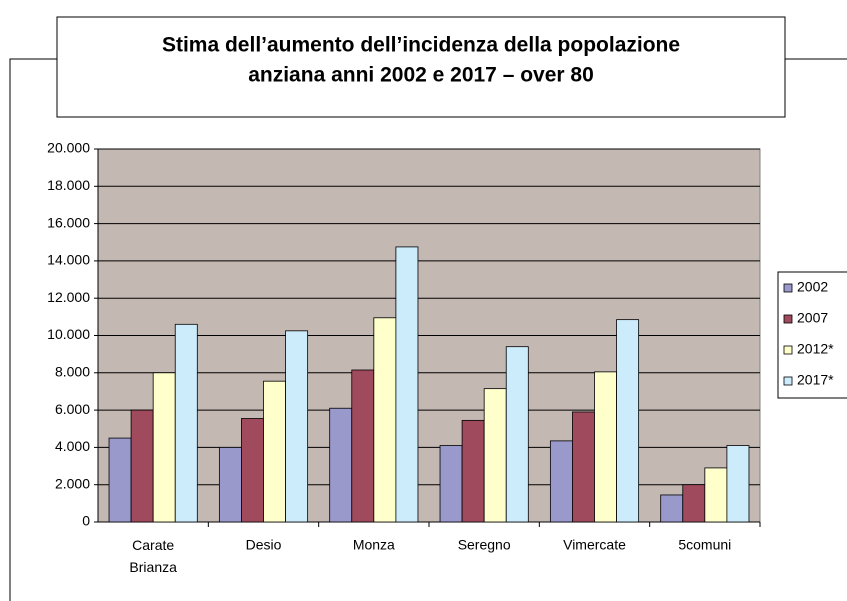 The width and height of the screenshot is (847, 601). What do you see at coordinates (812, 287) in the screenshot?
I see `legend-label: 2002` at bounding box center [812, 287].